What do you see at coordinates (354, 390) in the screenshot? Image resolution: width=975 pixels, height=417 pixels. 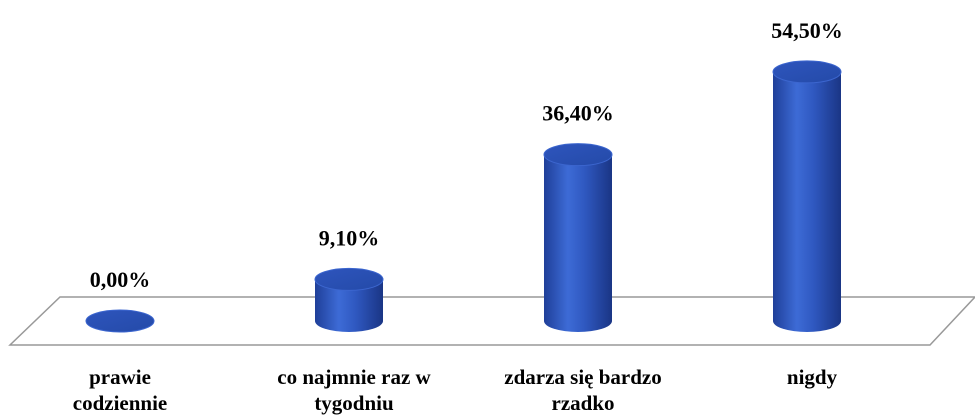 I see `x-tick-label: co najmnie raz w tygodniu` at bounding box center [354, 390].